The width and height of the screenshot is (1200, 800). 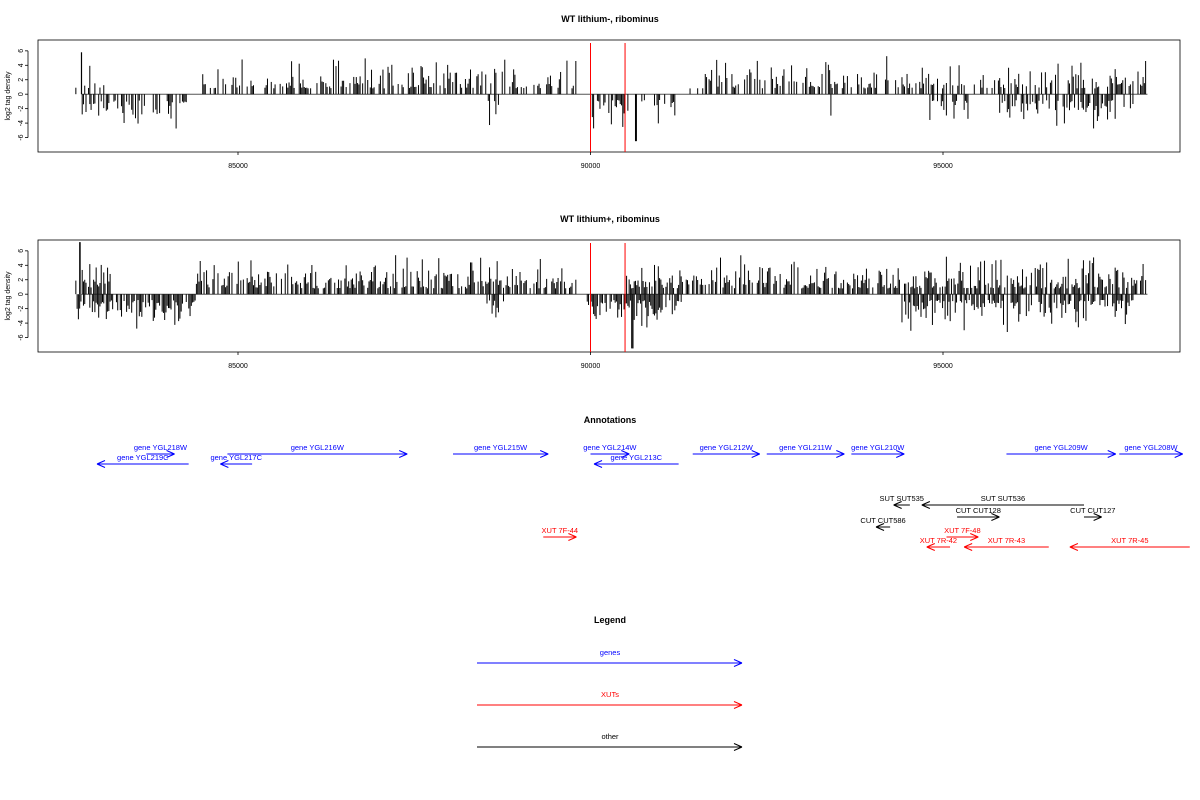 I want to click on feature-label: gene YGL213C, so click(x=637, y=457).